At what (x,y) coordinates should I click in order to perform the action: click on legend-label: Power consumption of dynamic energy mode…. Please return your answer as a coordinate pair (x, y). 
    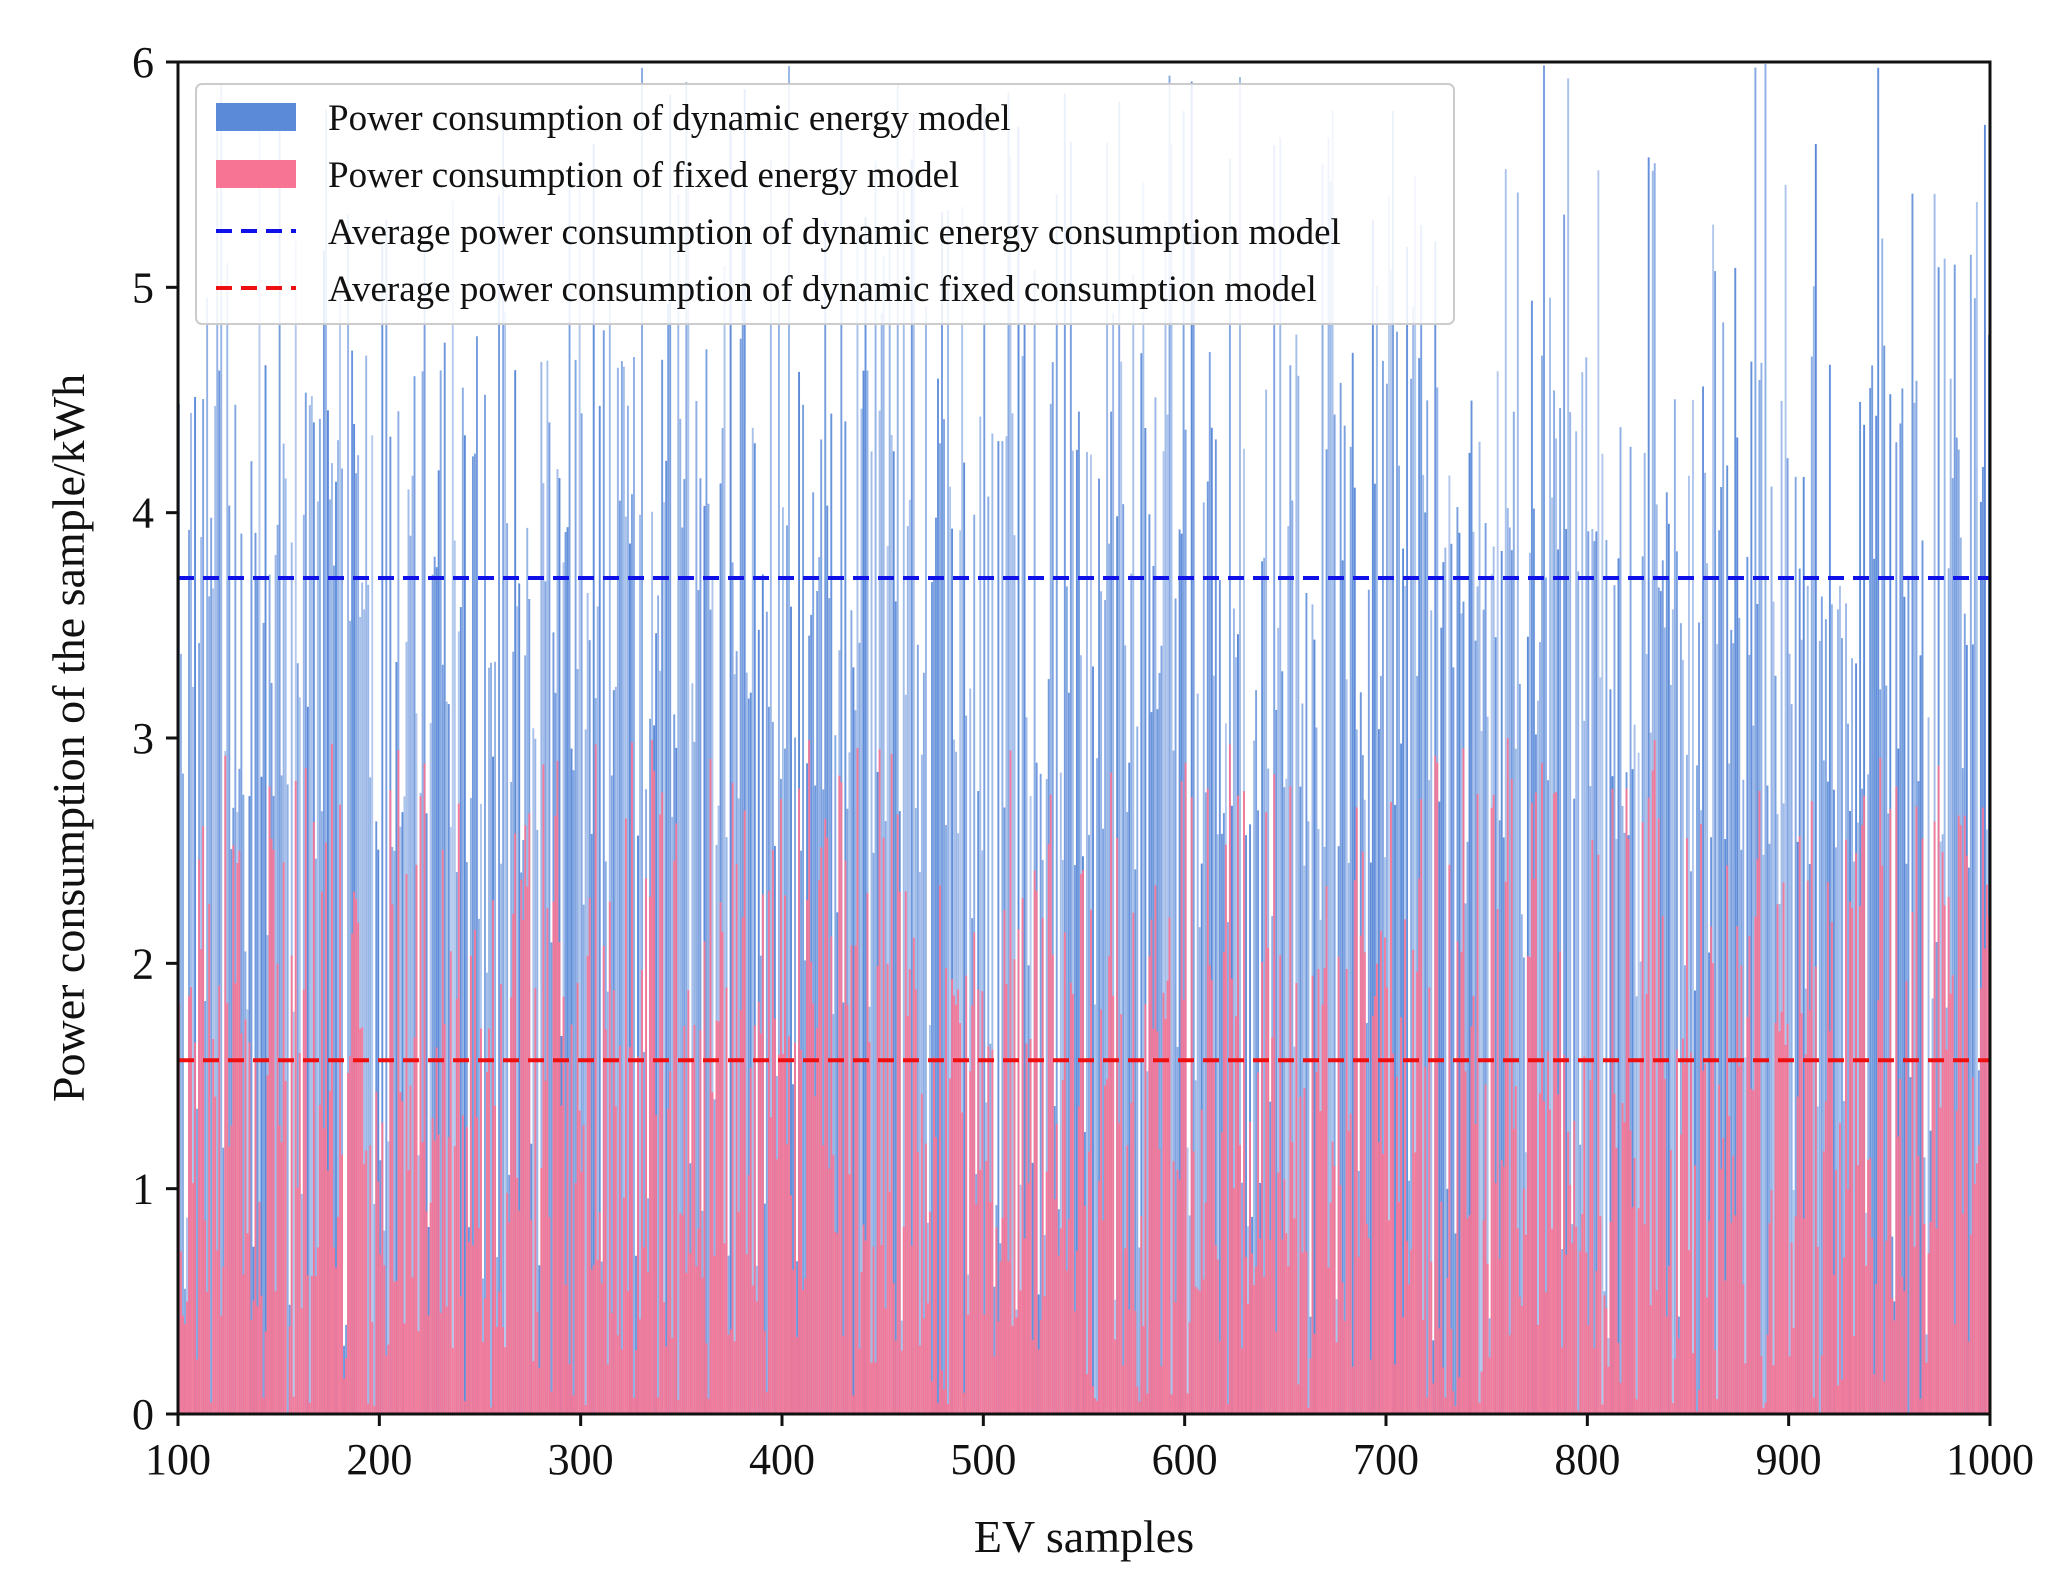
    Looking at the image, I should click on (669, 118).